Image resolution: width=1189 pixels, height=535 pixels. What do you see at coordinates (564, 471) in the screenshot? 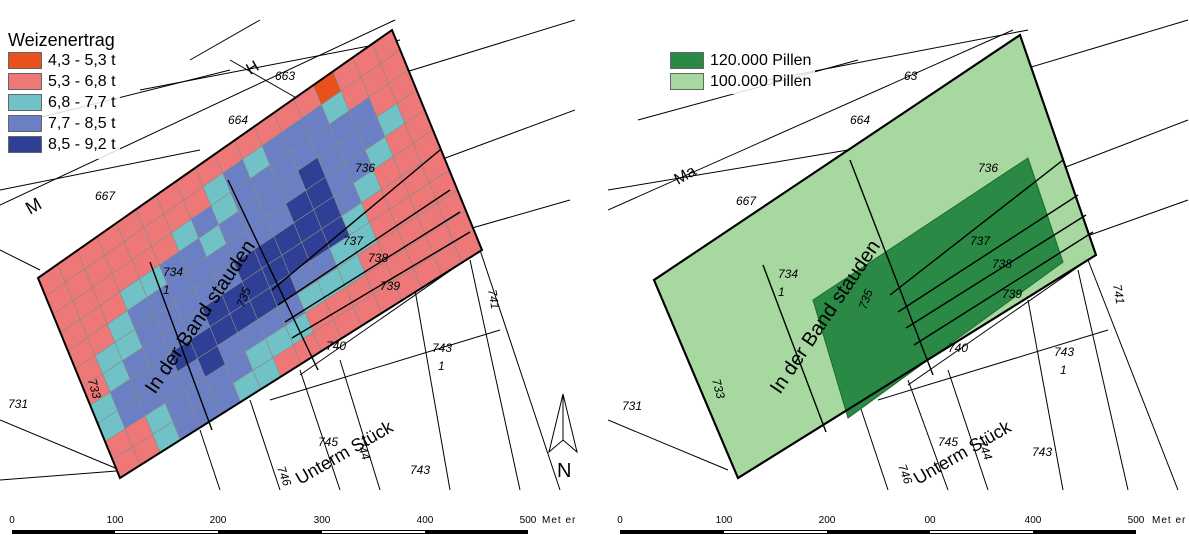
I see `north-label: N` at bounding box center [564, 471].